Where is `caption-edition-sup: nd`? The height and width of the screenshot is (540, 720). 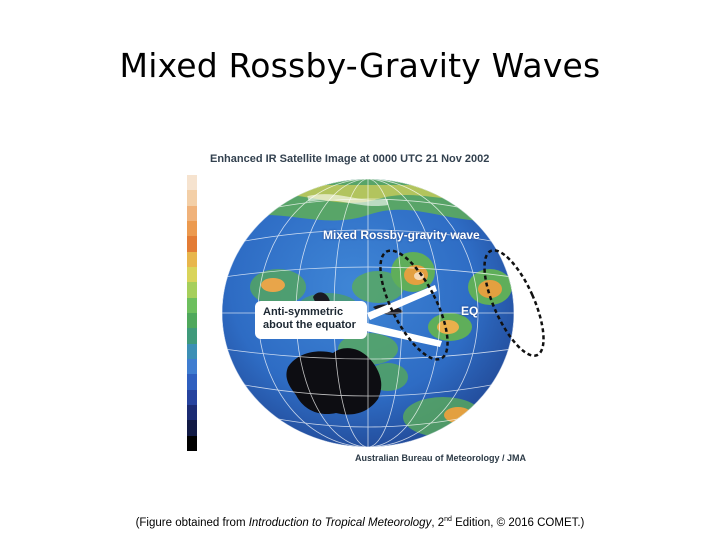
caption-edition-sup: nd is located at coordinates (448, 519).